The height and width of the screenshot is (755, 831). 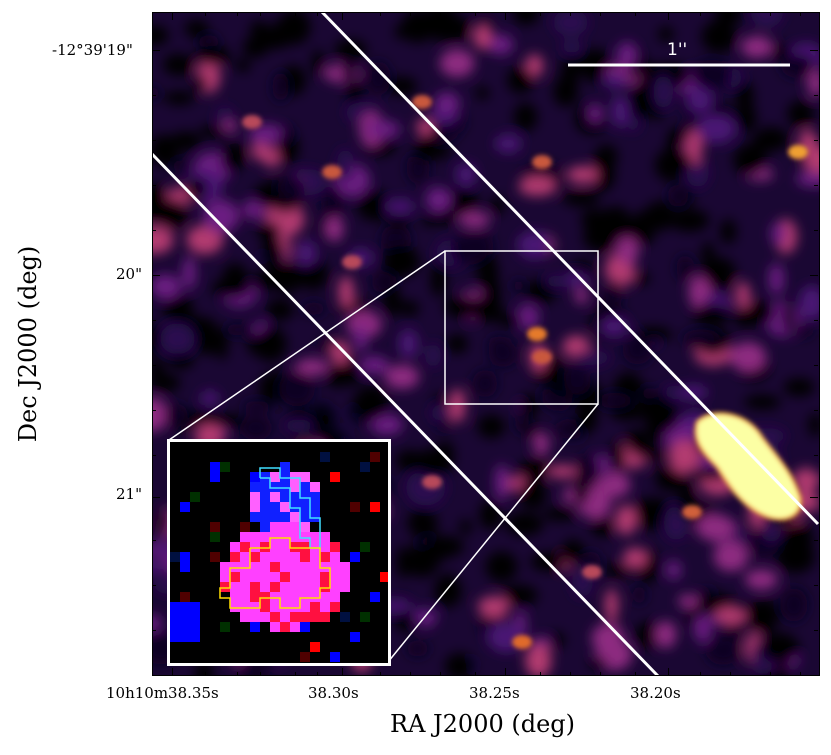 What do you see at coordinates (333, 693) in the screenshot?
I see `x-tick-label: 38.30s` at bounding box center [333, 693].